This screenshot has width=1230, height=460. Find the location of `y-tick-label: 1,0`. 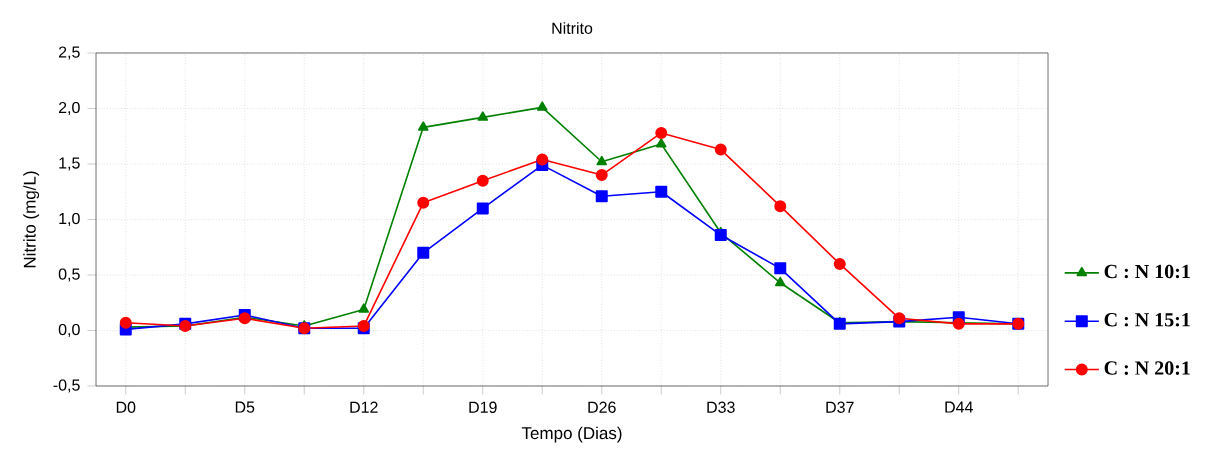

y-tick-label: 1,0 is located at coordinates (69, 219).